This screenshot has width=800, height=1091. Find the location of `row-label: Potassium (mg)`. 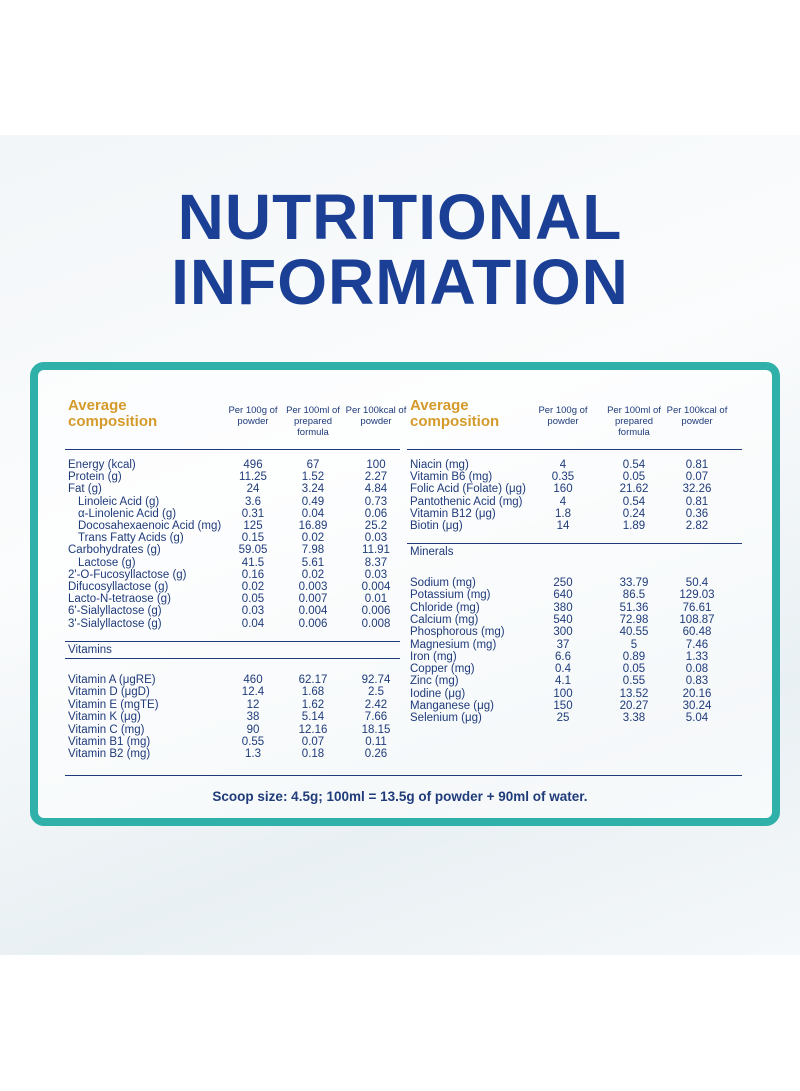

row-label: Potassium (mg) is located at coordinates (450, 595).